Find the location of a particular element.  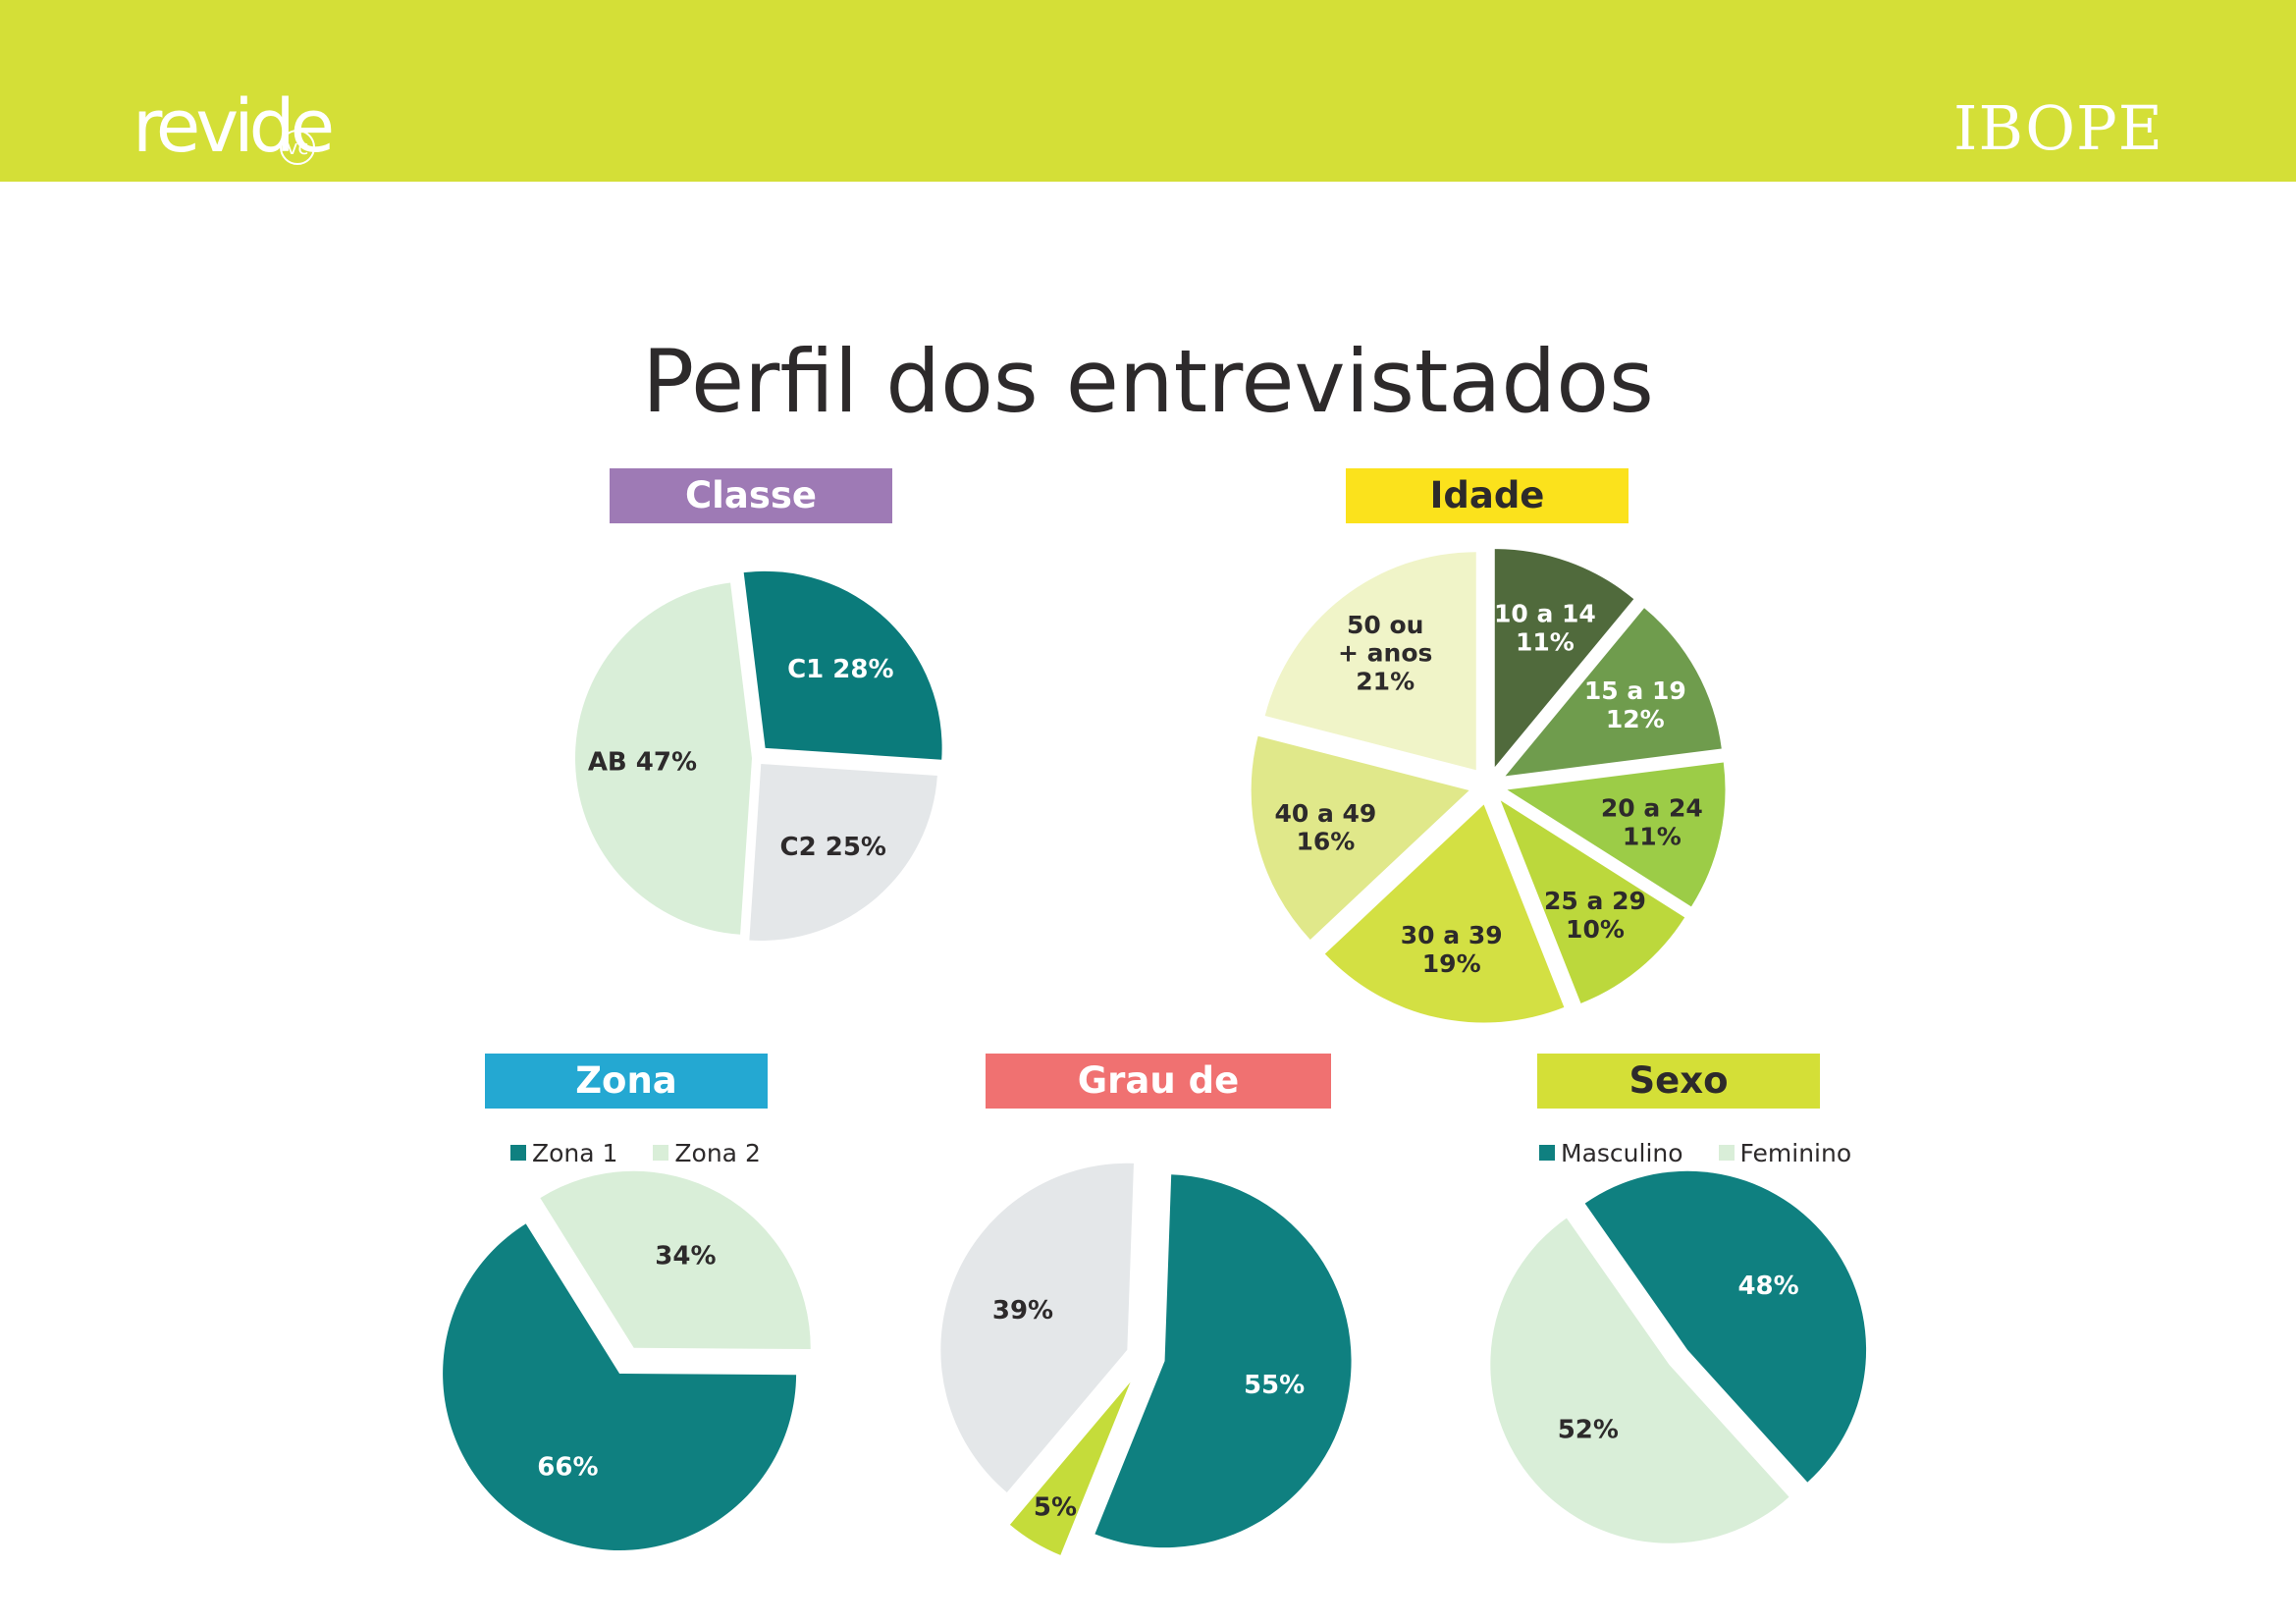

pie-chart-4: 48% 52% is located at coordinates (1678, 1356).